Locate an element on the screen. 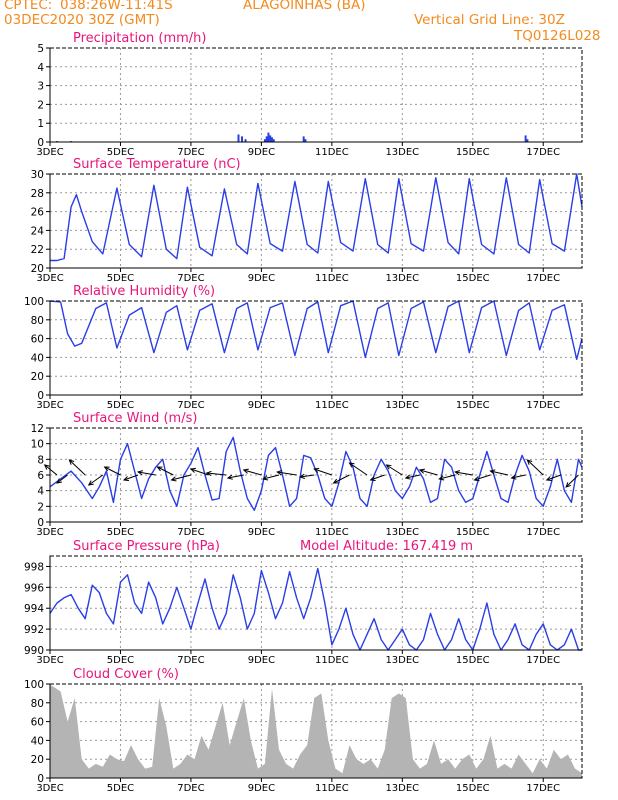 The width and height of the screenshot is (618, 800). panel-title: Precipitation (mm/h) is located at coordinates (139, 38).